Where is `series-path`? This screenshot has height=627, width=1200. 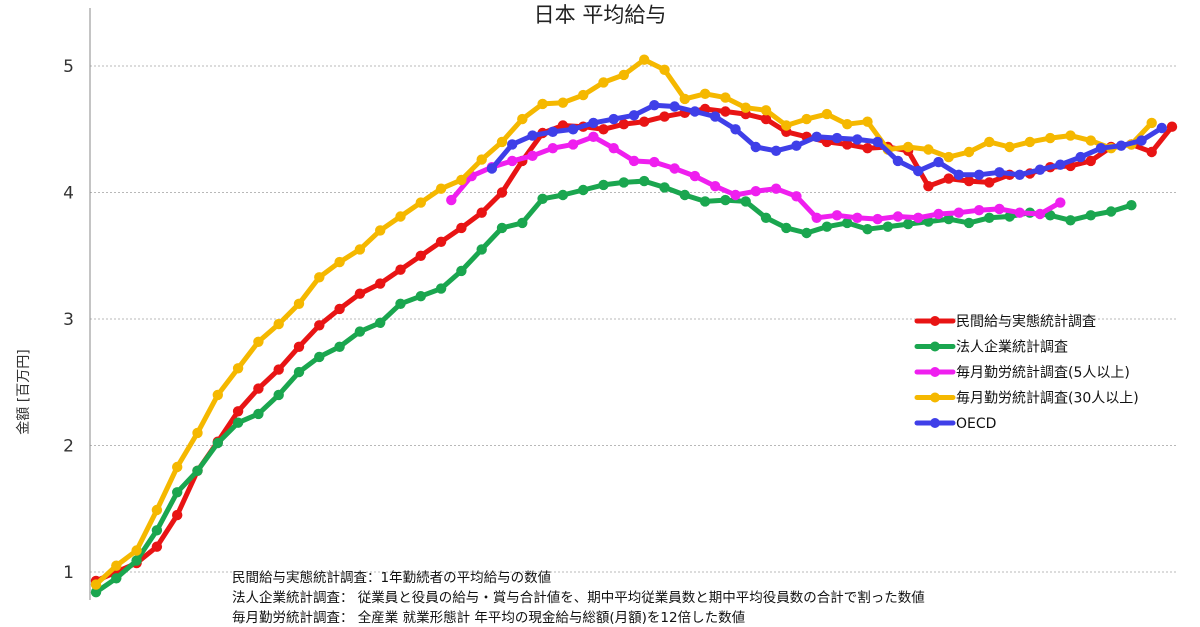
series-path is located at coordinates (827, 140).